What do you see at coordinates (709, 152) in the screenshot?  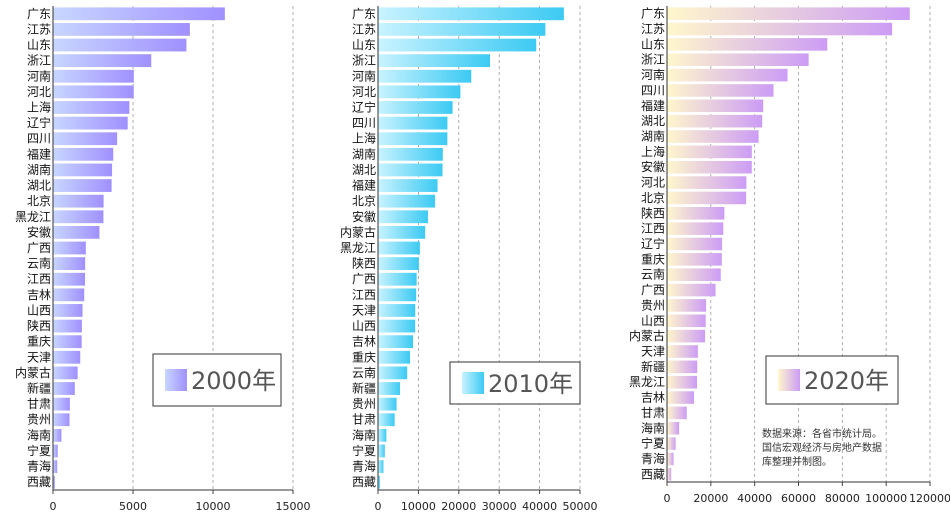 I see `bar: 上海: 38701` at bounding box center [709, 152].